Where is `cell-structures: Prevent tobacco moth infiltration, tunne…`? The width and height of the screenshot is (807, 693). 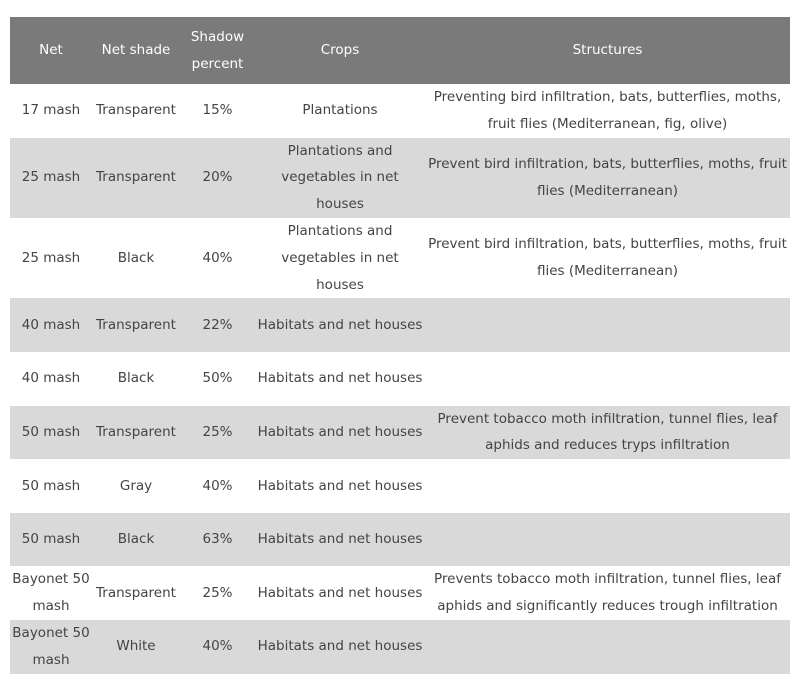
cell-structures: Prevent tobacco moth infiltration, tunne… is located at coordinates (607, 432).